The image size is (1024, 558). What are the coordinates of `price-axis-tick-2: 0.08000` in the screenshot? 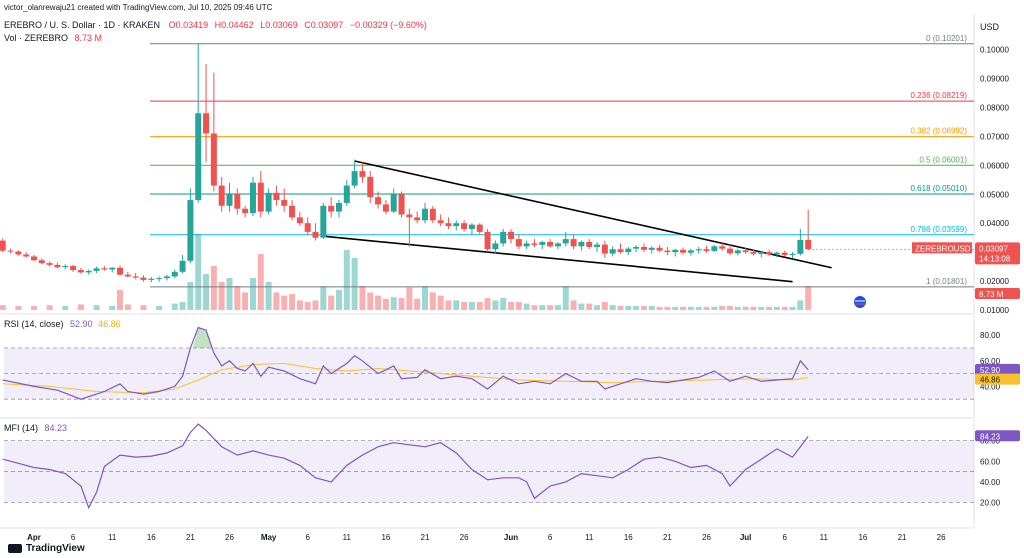 It's located at (994, 107).